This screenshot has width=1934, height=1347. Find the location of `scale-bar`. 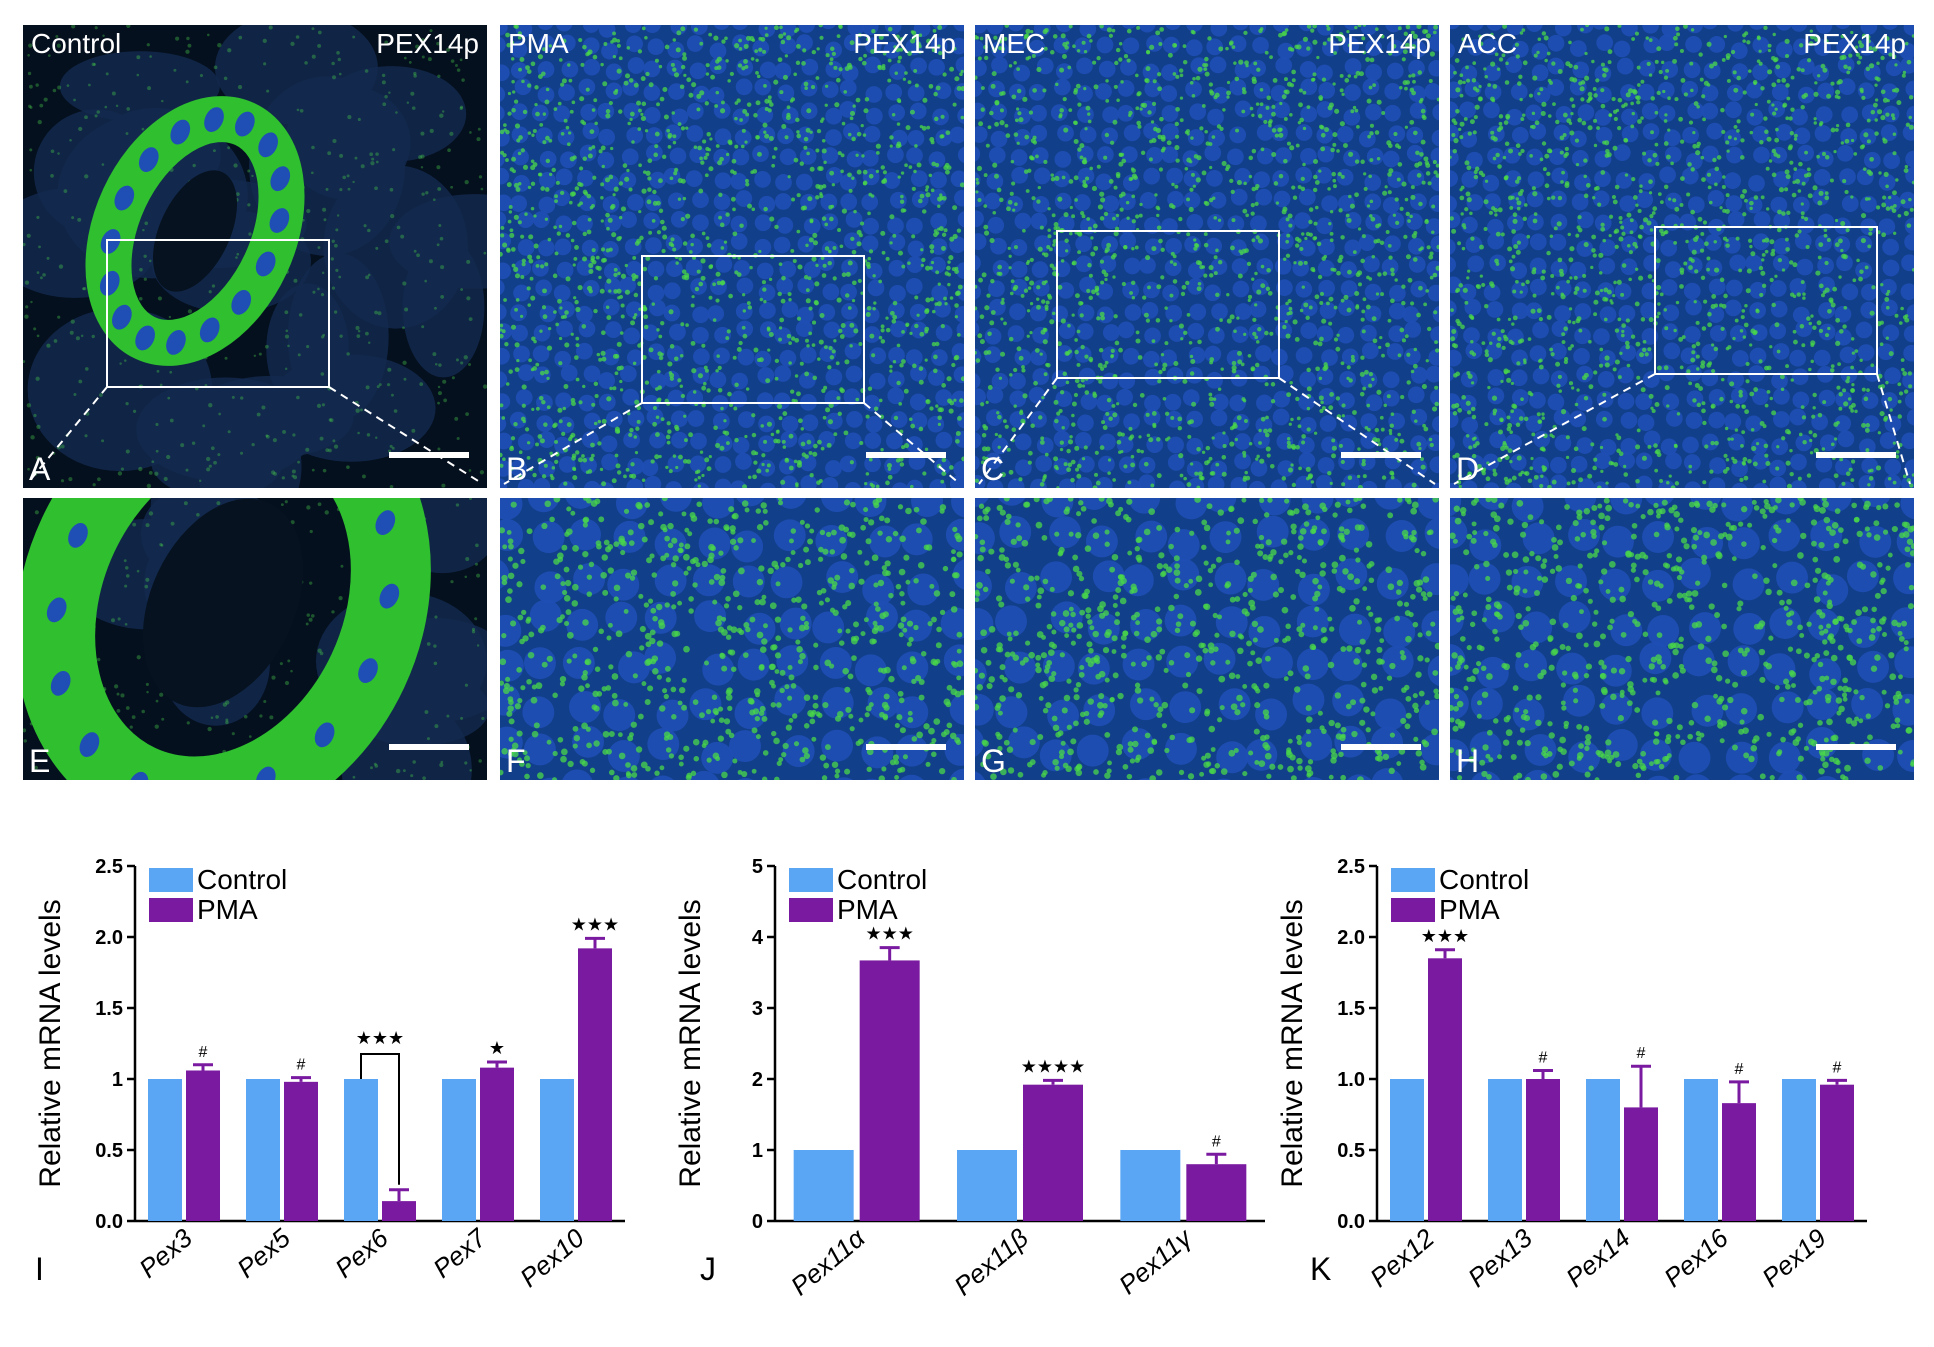

scale-bar is located at coordinates (1381, 455).